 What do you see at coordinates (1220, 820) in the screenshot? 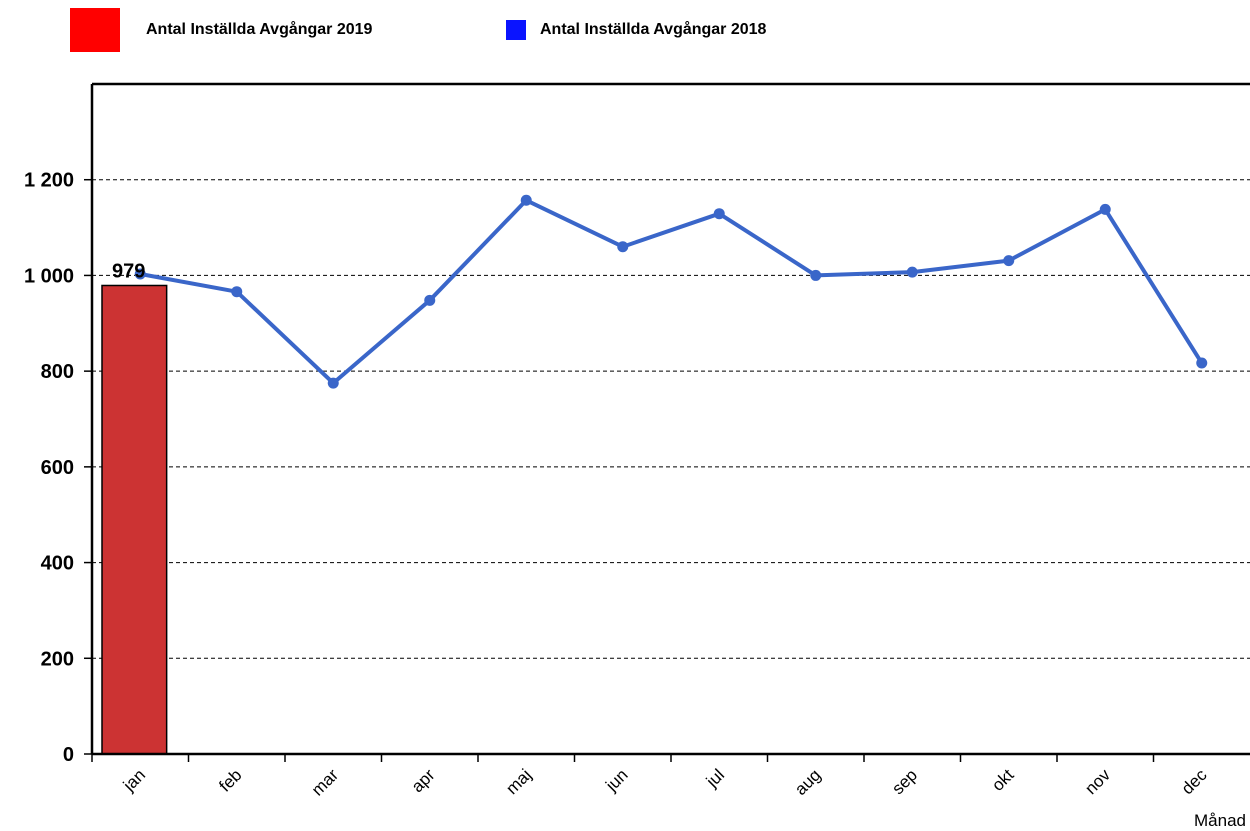
I see `x-axis-title: Månad` at bounding box center [1220, 820].